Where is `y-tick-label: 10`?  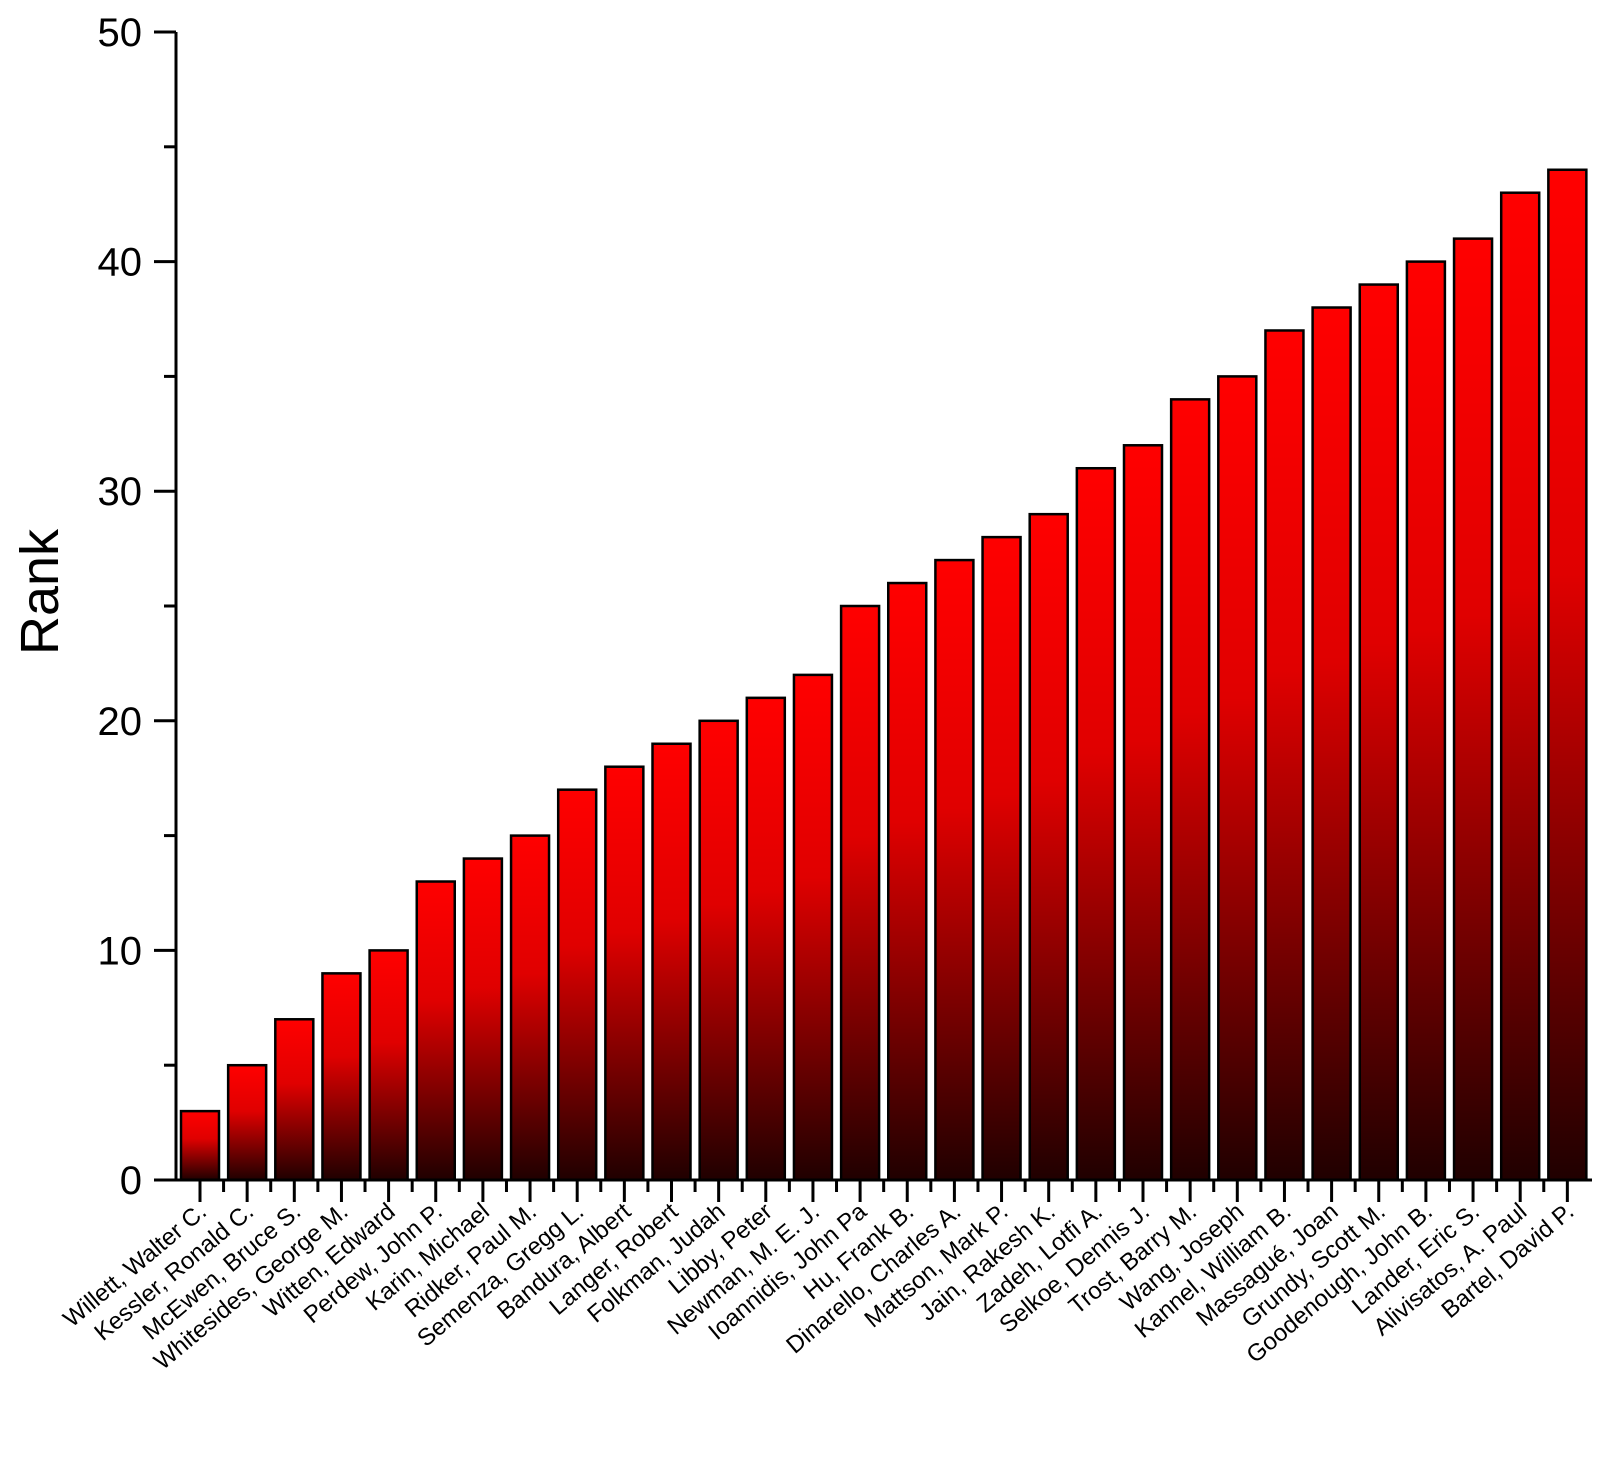
y-tick-label: 10 is located at coordinates (120, 951).